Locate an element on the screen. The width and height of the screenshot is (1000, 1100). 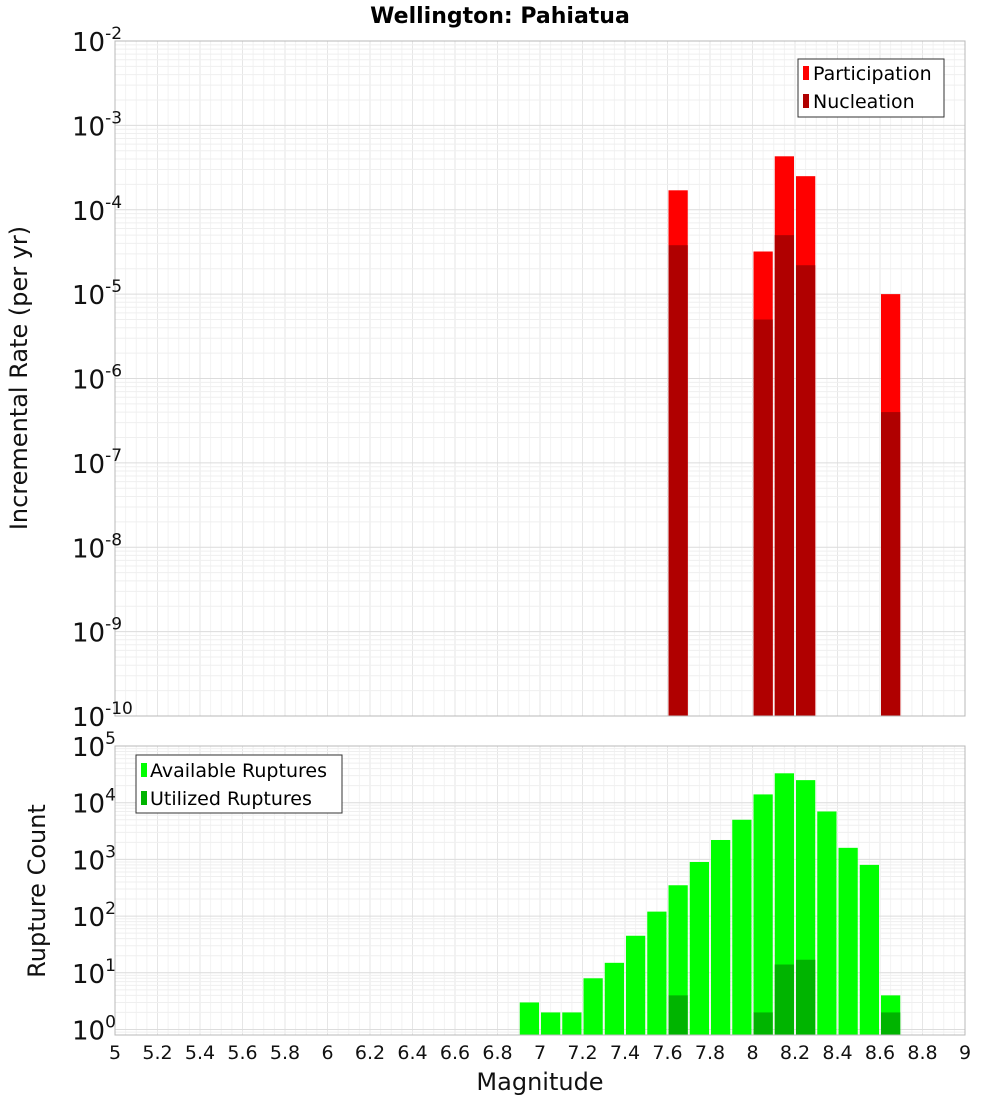
count-bars is located at coordinates (710, 904).